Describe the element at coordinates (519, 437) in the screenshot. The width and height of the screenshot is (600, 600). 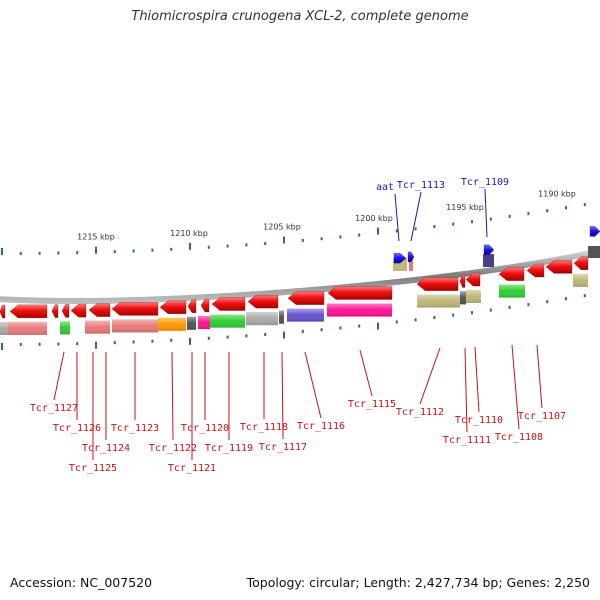
I see `gene-label-tcr-1108: Tcr_1108` at that location.